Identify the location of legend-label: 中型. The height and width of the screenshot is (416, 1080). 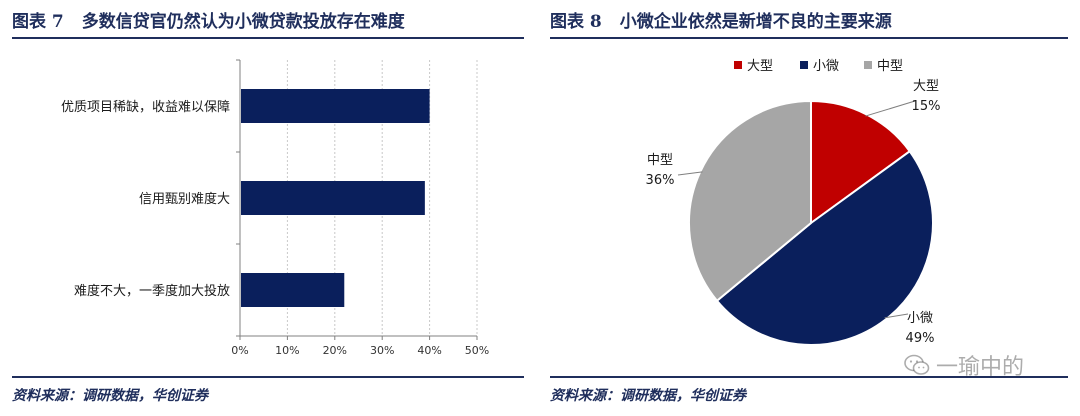
(890, 66).